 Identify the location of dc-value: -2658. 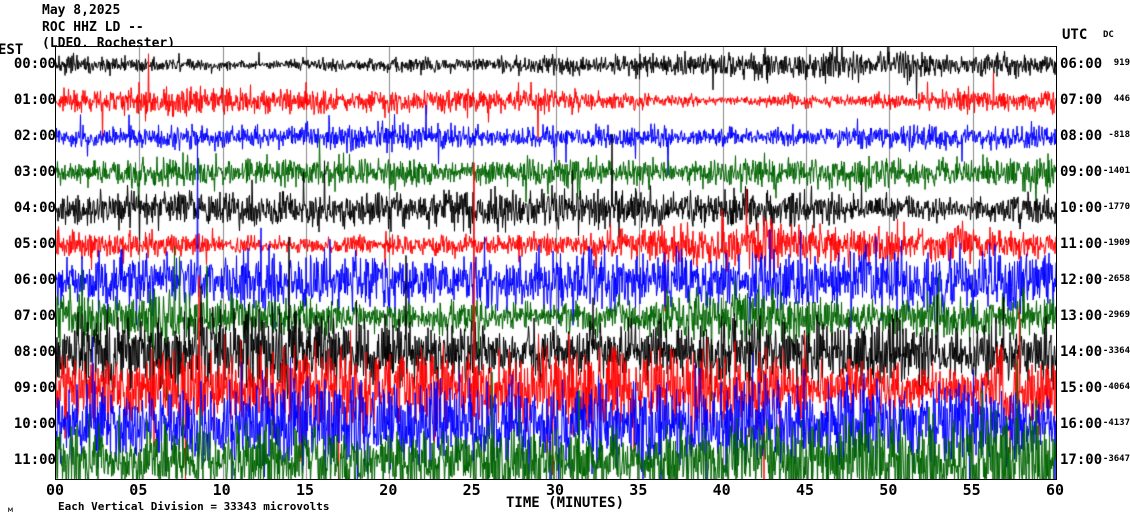
(1116, 279).